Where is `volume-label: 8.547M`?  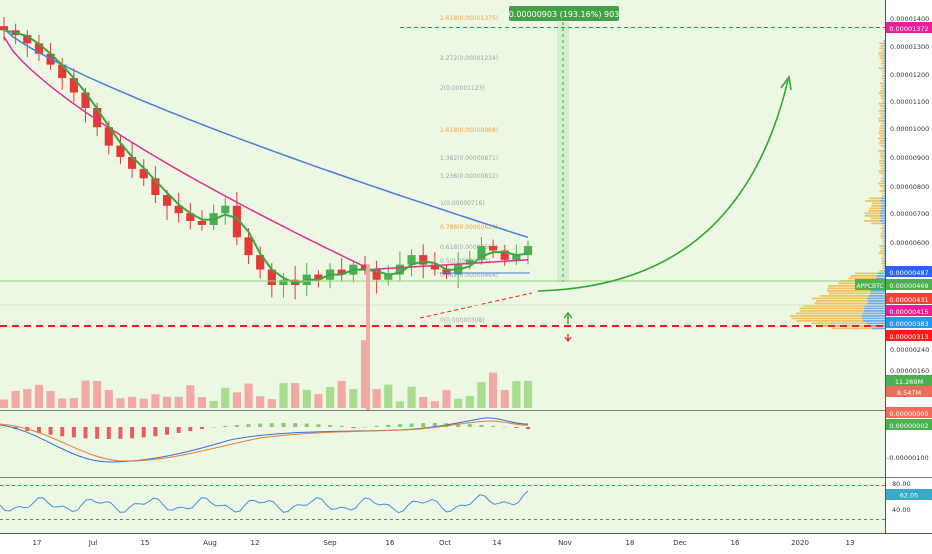 volume-label: 8.547M is located at coordinates (909, 393).